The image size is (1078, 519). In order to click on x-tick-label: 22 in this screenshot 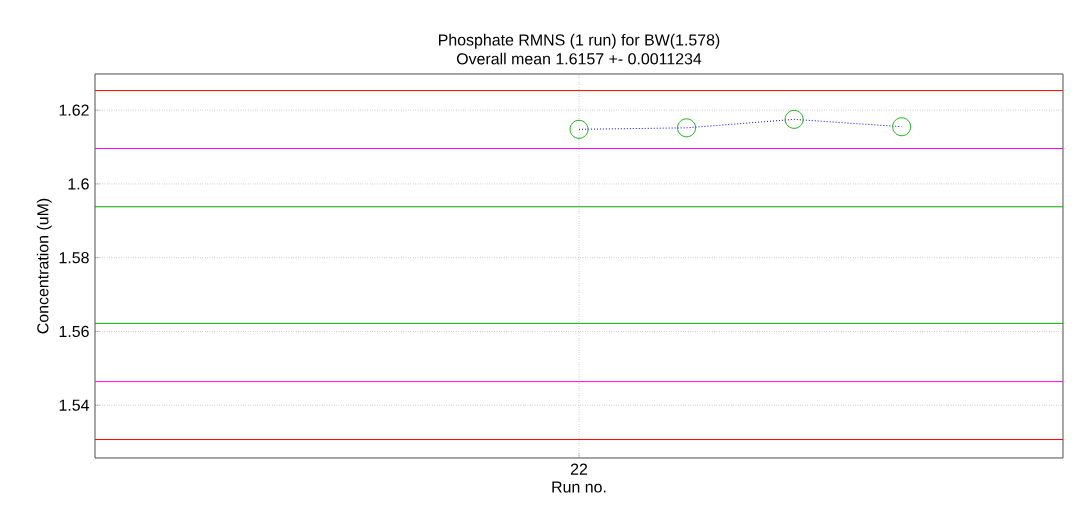, I will do `click(579, 469)`.